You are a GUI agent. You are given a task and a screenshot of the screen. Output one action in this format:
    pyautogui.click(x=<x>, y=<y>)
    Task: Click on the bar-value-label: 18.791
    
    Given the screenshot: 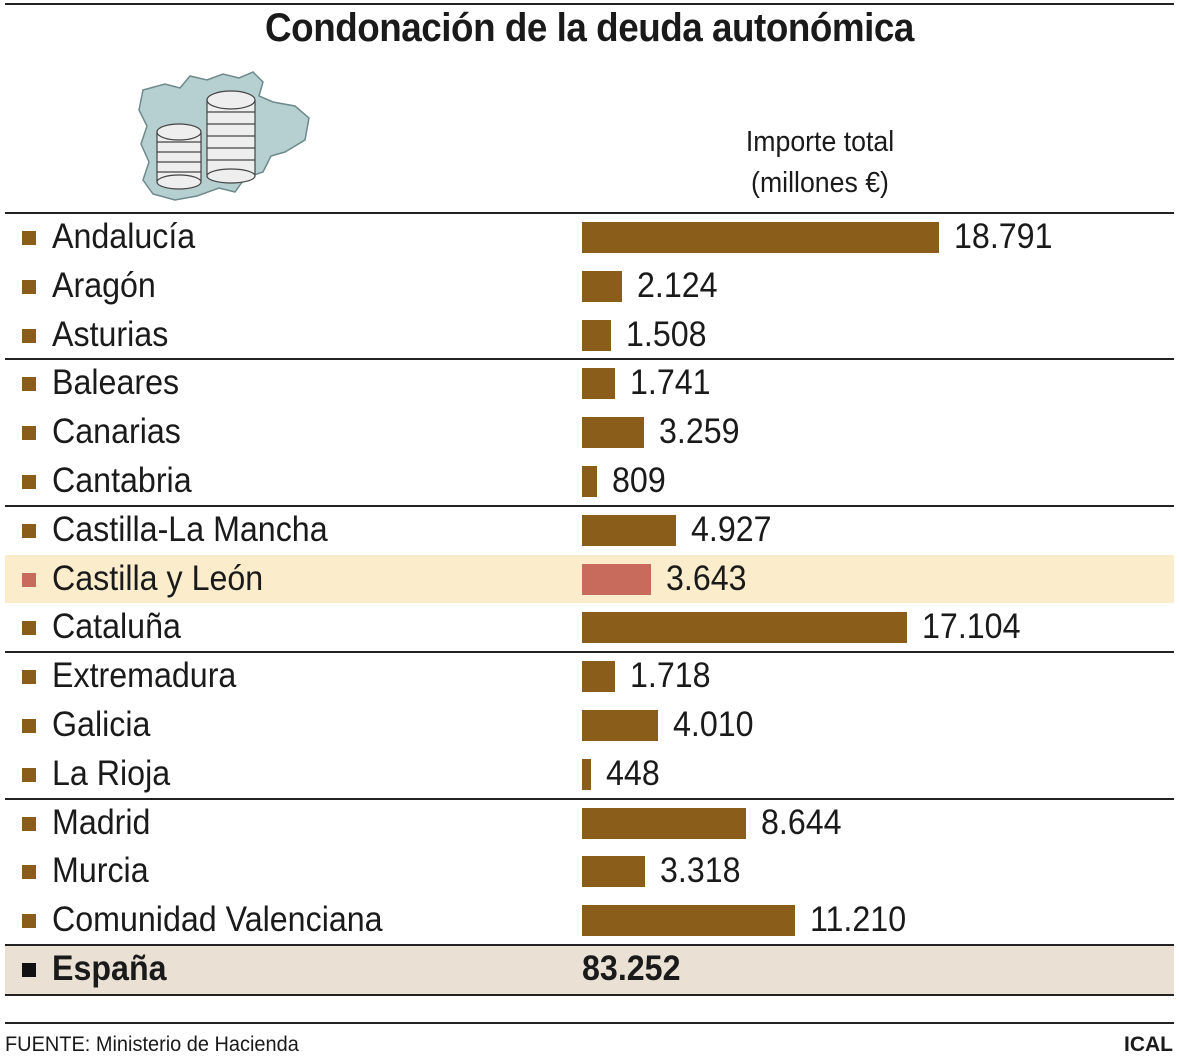 What is the action you would take?
    pyautogui.click(x=1003, y=236)
    